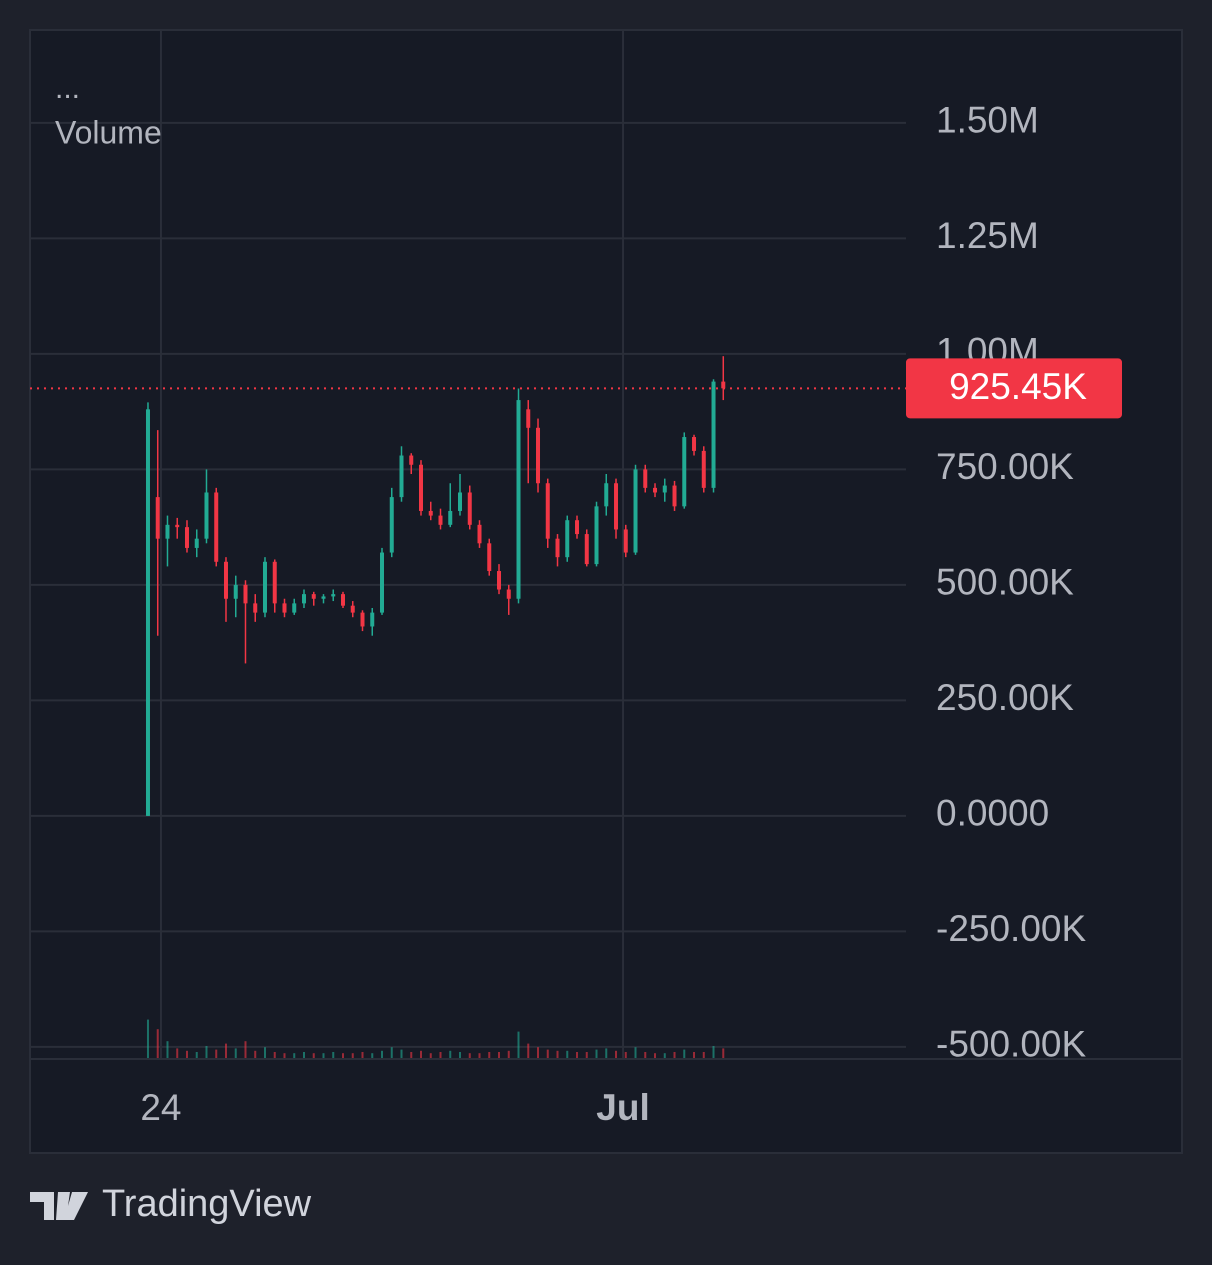 The image size is (1212, 1265). What do you see at coordinates (987, 235) in the screenshot?
I see `y-tick-label: 1.25M` at bounding box center [987, 235].